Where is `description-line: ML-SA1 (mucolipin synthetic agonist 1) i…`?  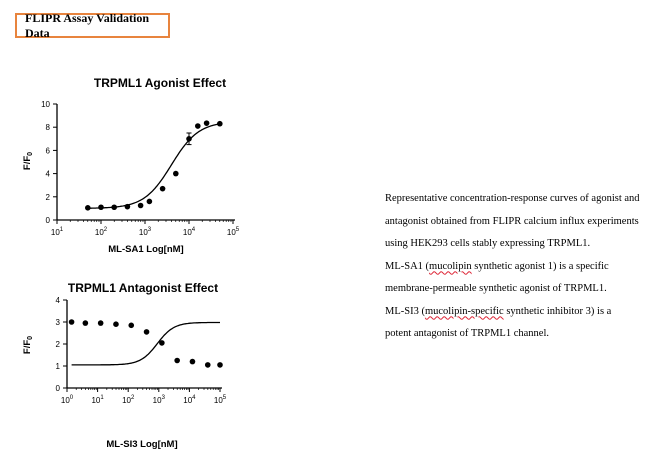
description-line: ML-SA1 (mucolipin synthetic agonist 1) i… is located at coordinates (497, 266).